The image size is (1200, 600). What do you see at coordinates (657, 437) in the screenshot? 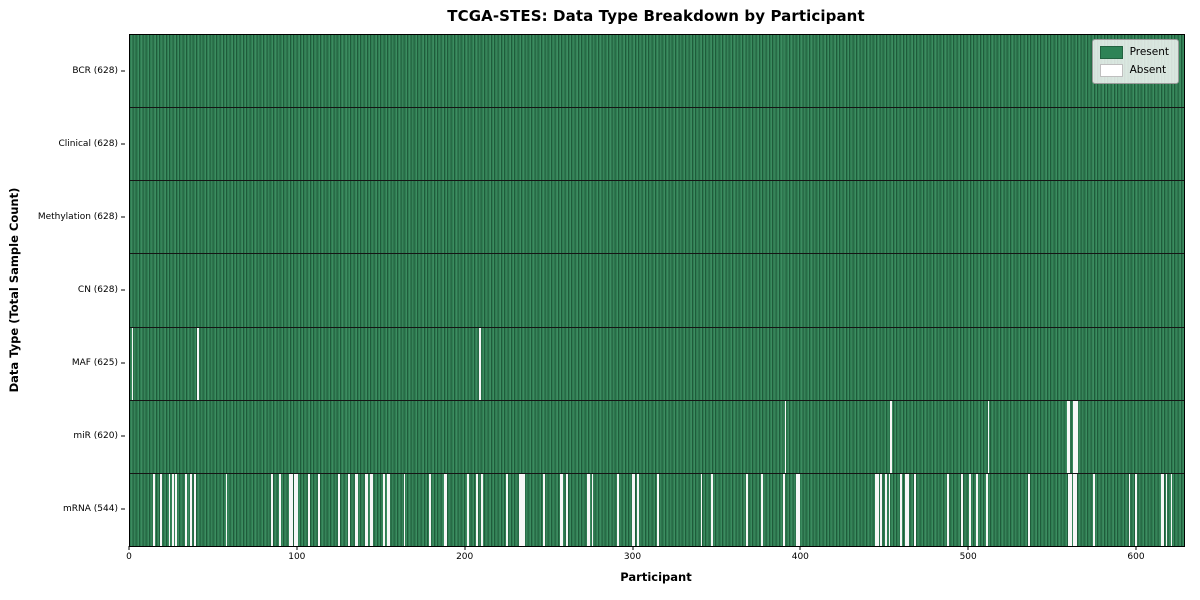
I see `heatmap-row-mir` at bounding box center [657, 437].